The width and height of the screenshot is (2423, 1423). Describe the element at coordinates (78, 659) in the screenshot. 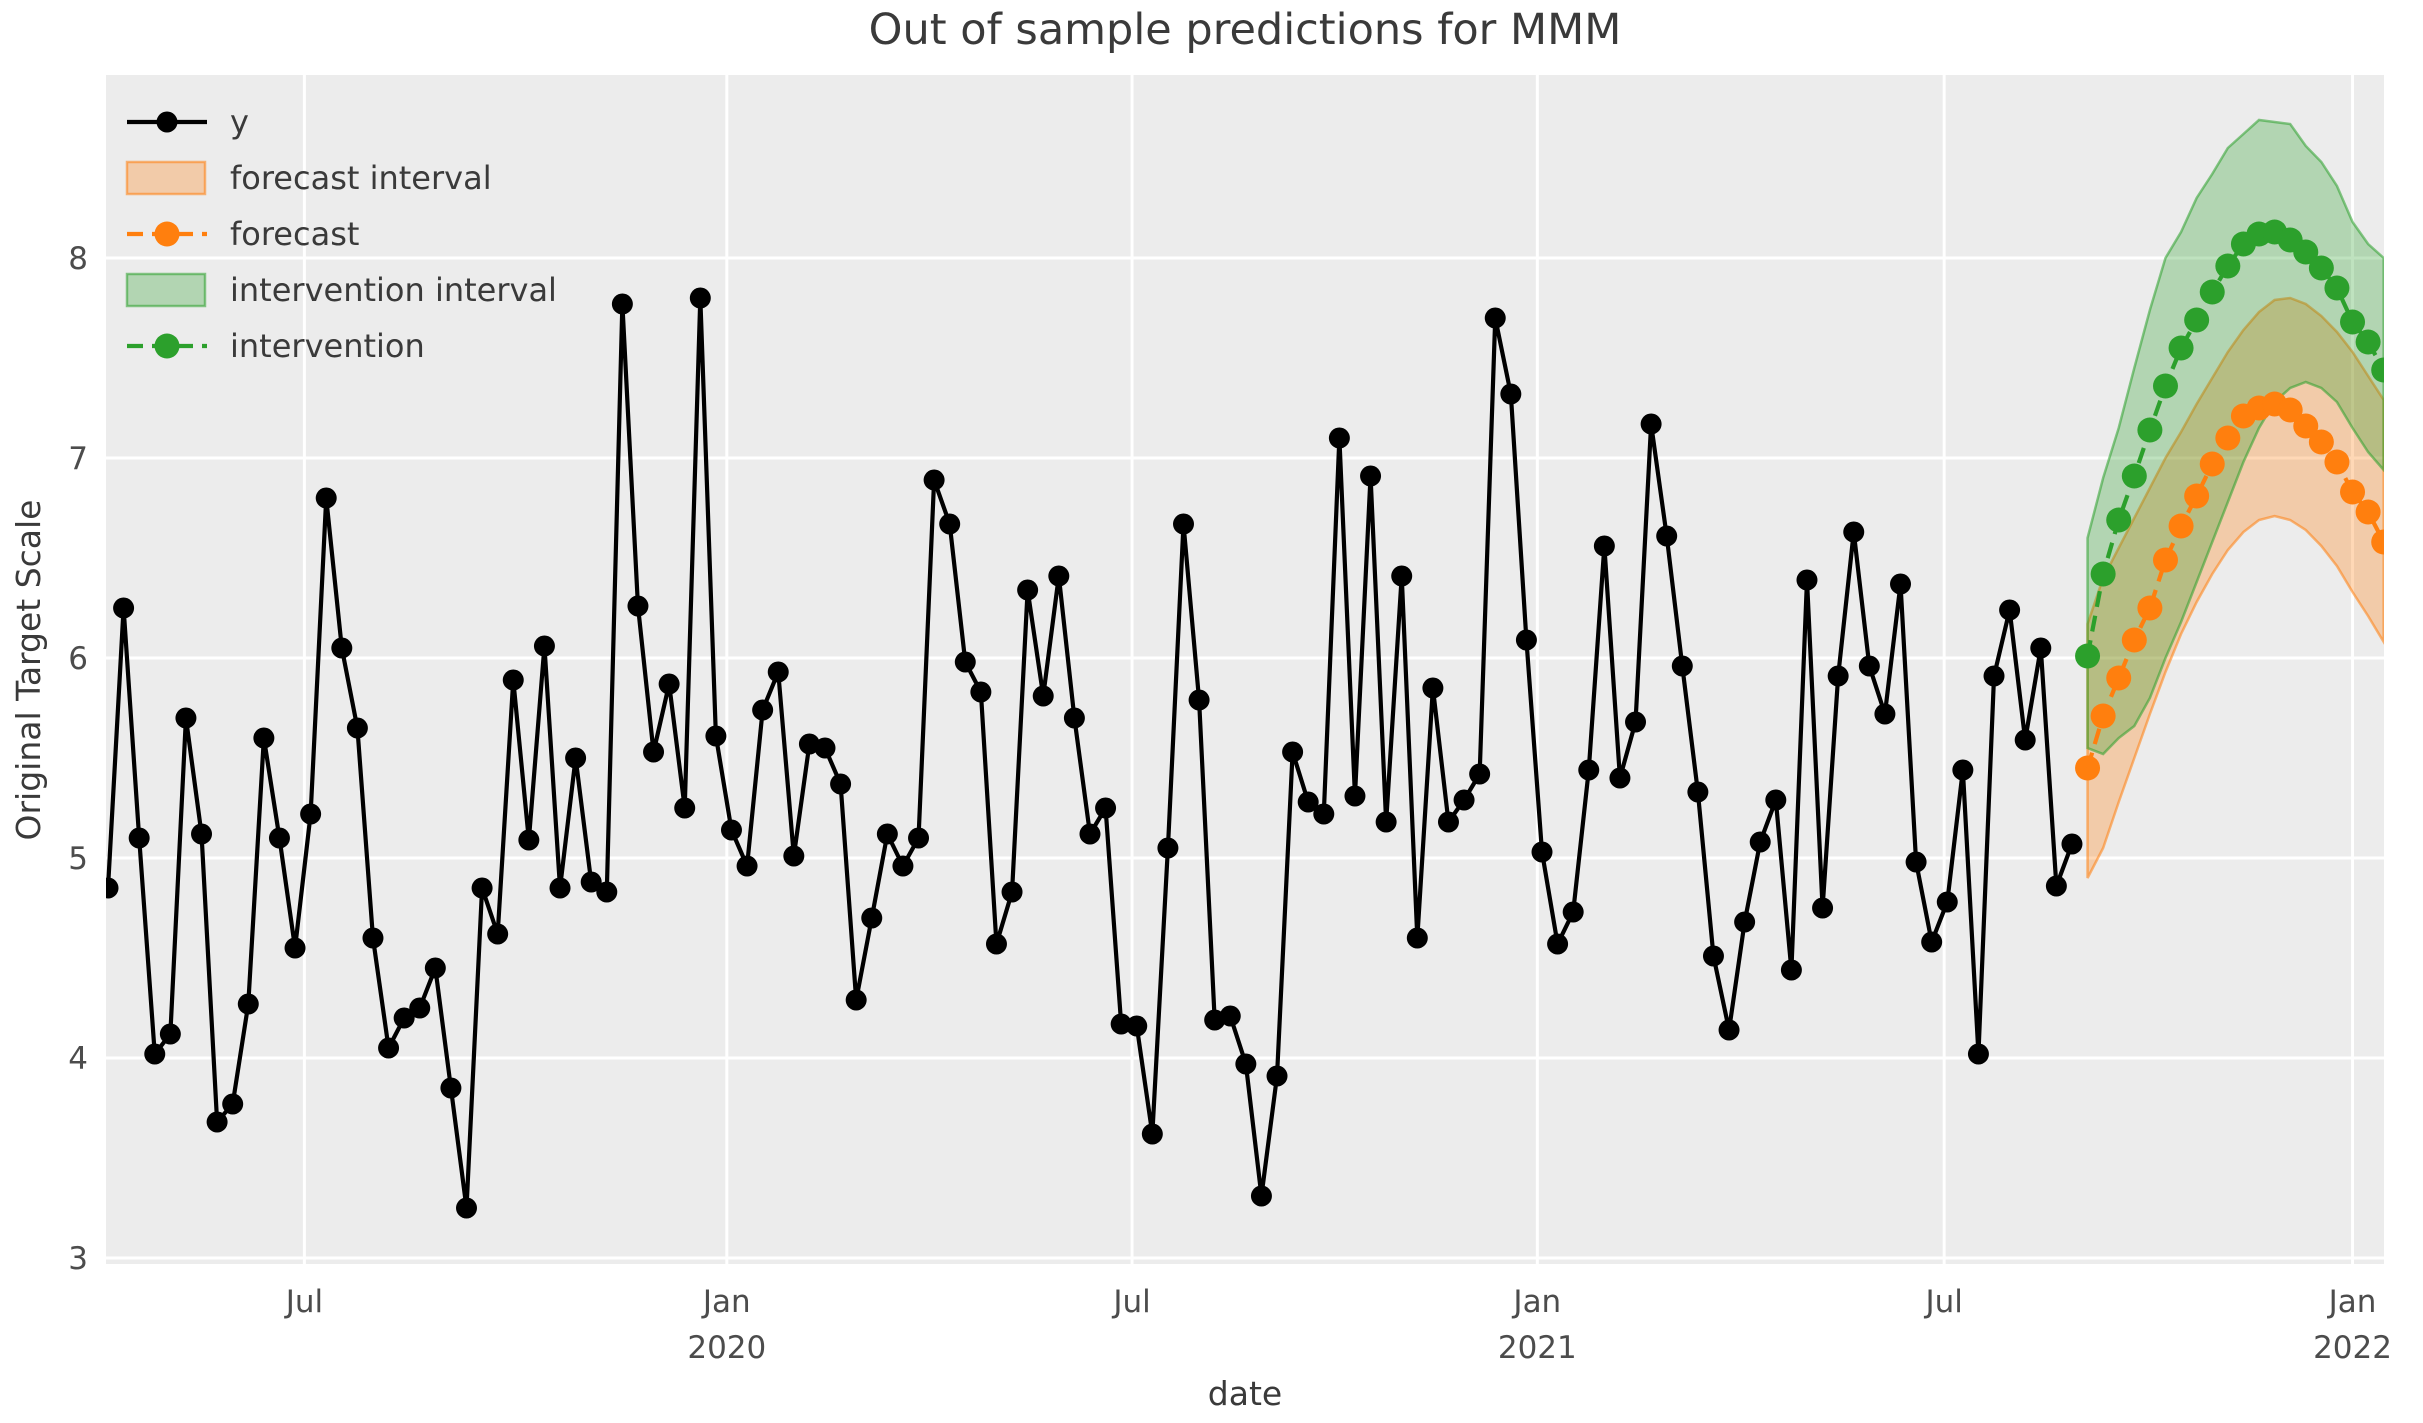

I see `y-tick-label: 6` at that location.